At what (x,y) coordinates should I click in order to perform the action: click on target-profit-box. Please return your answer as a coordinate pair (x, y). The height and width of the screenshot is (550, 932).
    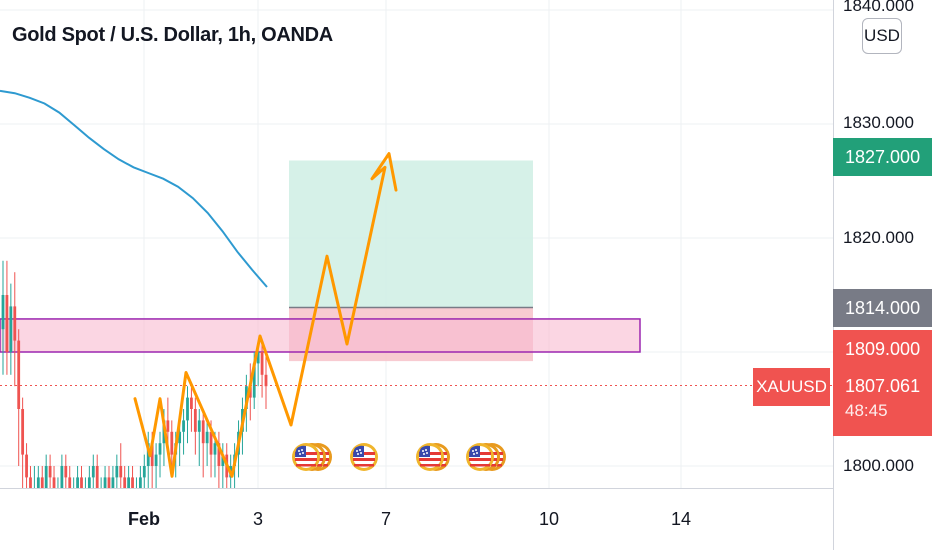
    Looking at the image, I should click on (411, 234).